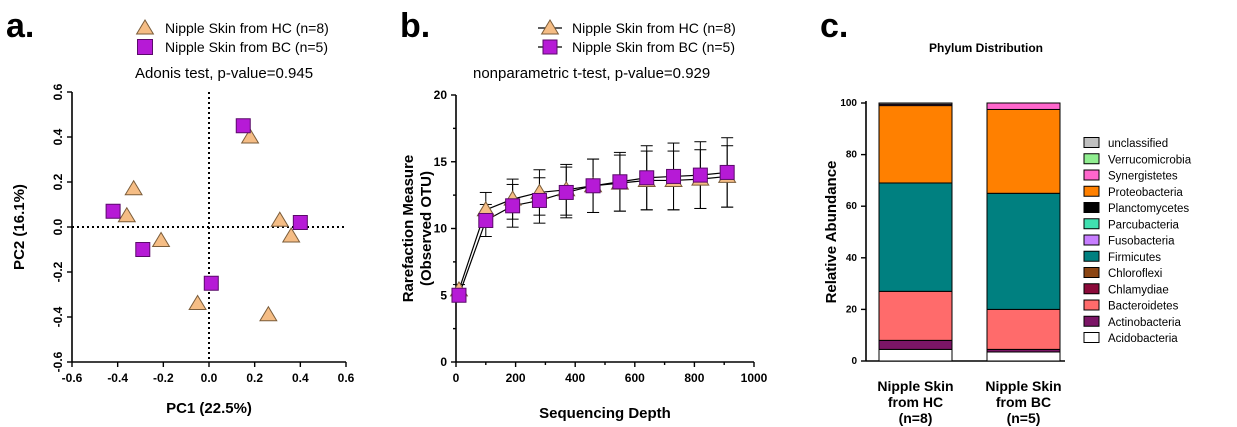 Image resolution: width=1237 pixels, height=427 pixels. I want to click on legend-label: Acidobacteria, so click(1143, 339).